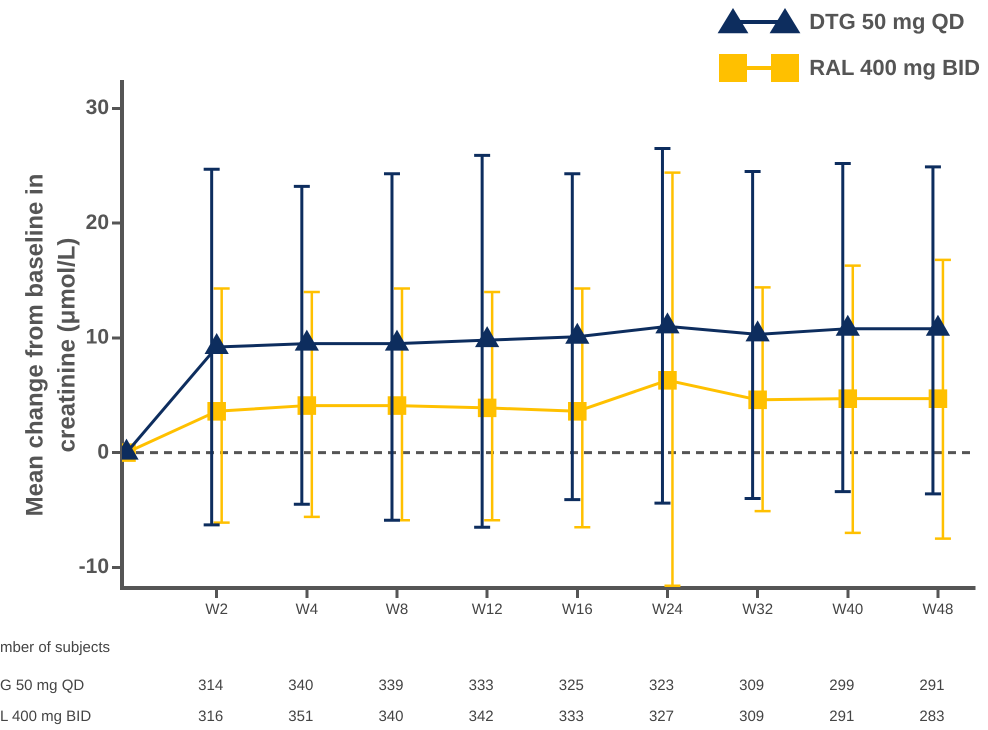 The height and width of the screenshot is (730, 988). I want to click on x-tick-label: W8, so click(397, 609).